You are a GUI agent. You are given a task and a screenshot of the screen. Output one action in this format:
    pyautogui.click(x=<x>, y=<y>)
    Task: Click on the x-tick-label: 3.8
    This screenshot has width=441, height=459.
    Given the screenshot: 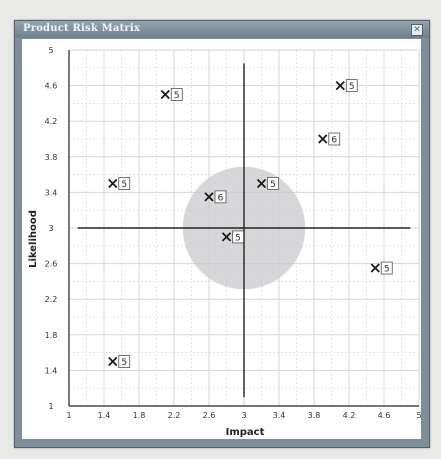 What is the action you would take?
    pyautogui.click(x=314, y=415)
    